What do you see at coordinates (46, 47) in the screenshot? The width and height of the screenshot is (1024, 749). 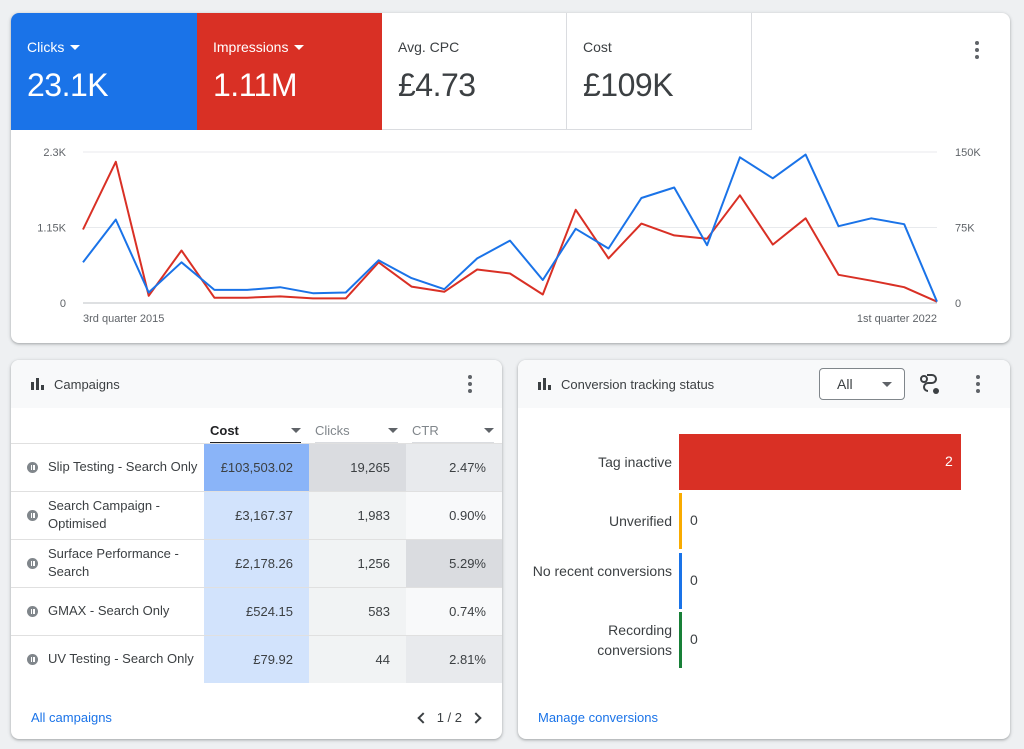 I see `metric-clicks-label: Clicks` at bounding box center [46, 47].